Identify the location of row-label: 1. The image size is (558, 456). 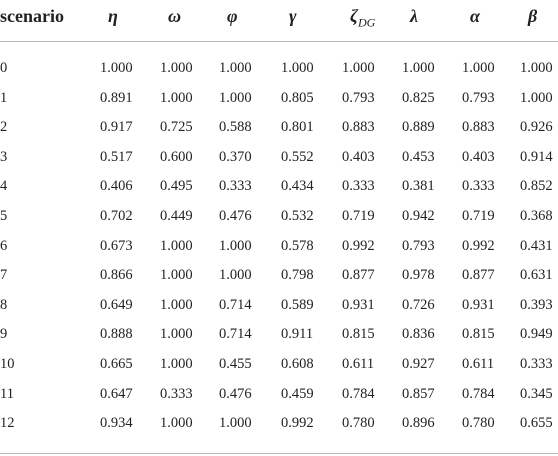
(4, 97).